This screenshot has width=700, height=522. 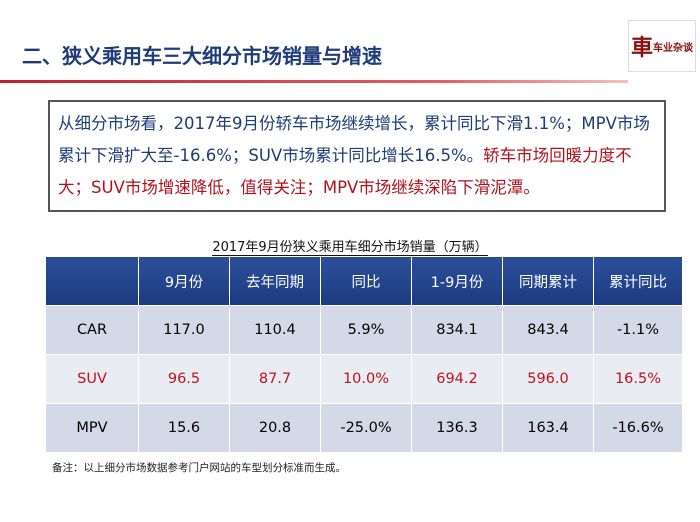 I want to click on table-cell: 843.4, so click(x=548, y=330).